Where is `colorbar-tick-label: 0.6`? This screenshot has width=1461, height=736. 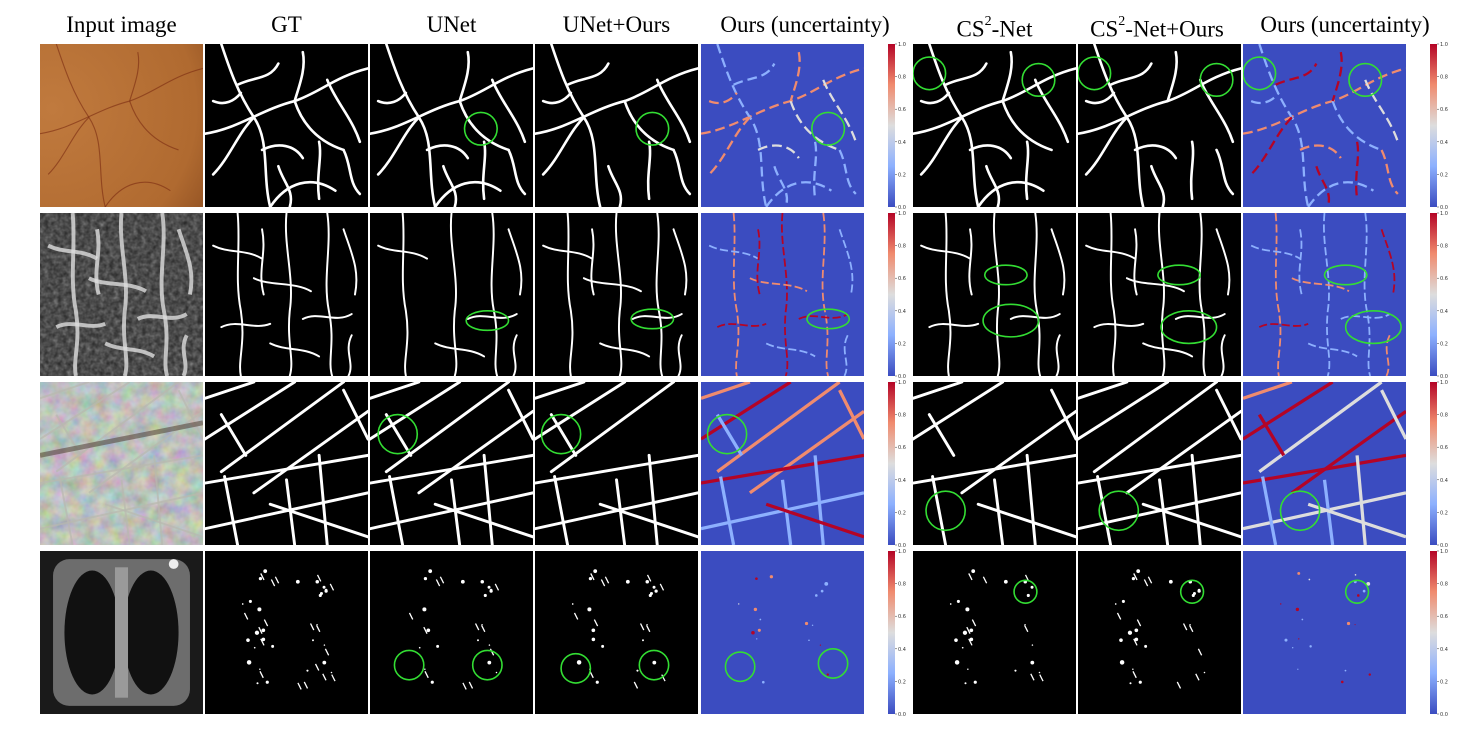 colorbar-tick-label: 0.6 is located at coordinates (1444, 617).